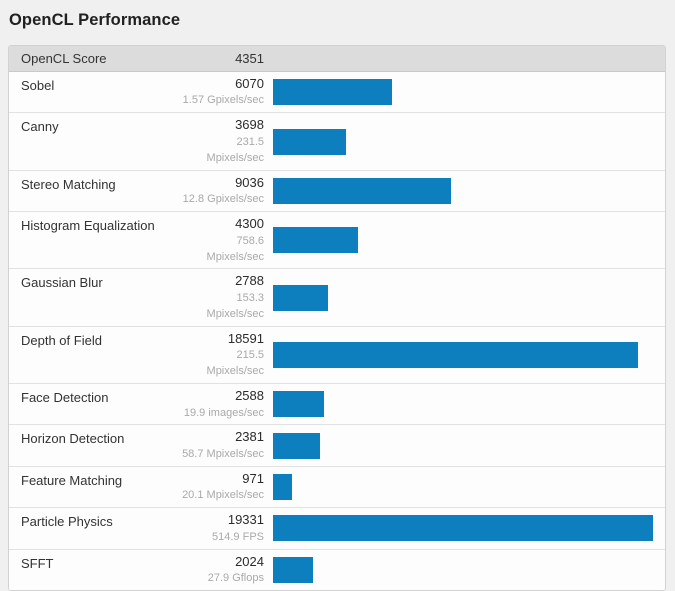 The width and height of the screenshot is (675, 591). I want to click on benchmark-row: Stereo Matching 9036 12.8 Gpixels/sec, so click(337, 191).